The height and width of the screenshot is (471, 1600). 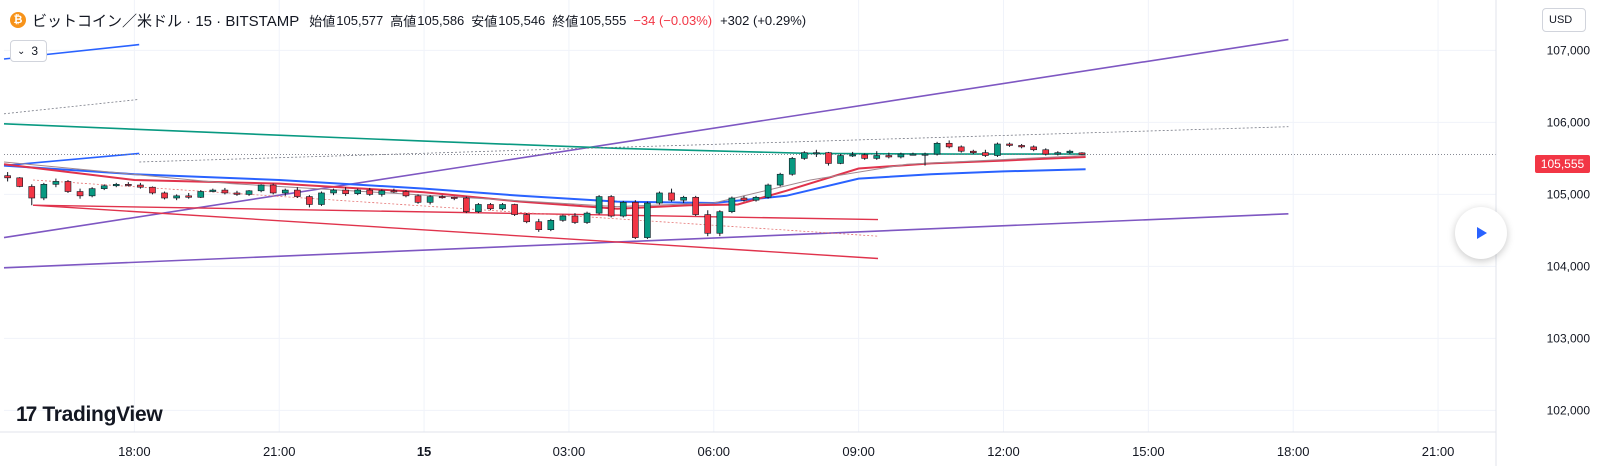 I want to click on currency-button: USD, so click(x=1564, y=20).